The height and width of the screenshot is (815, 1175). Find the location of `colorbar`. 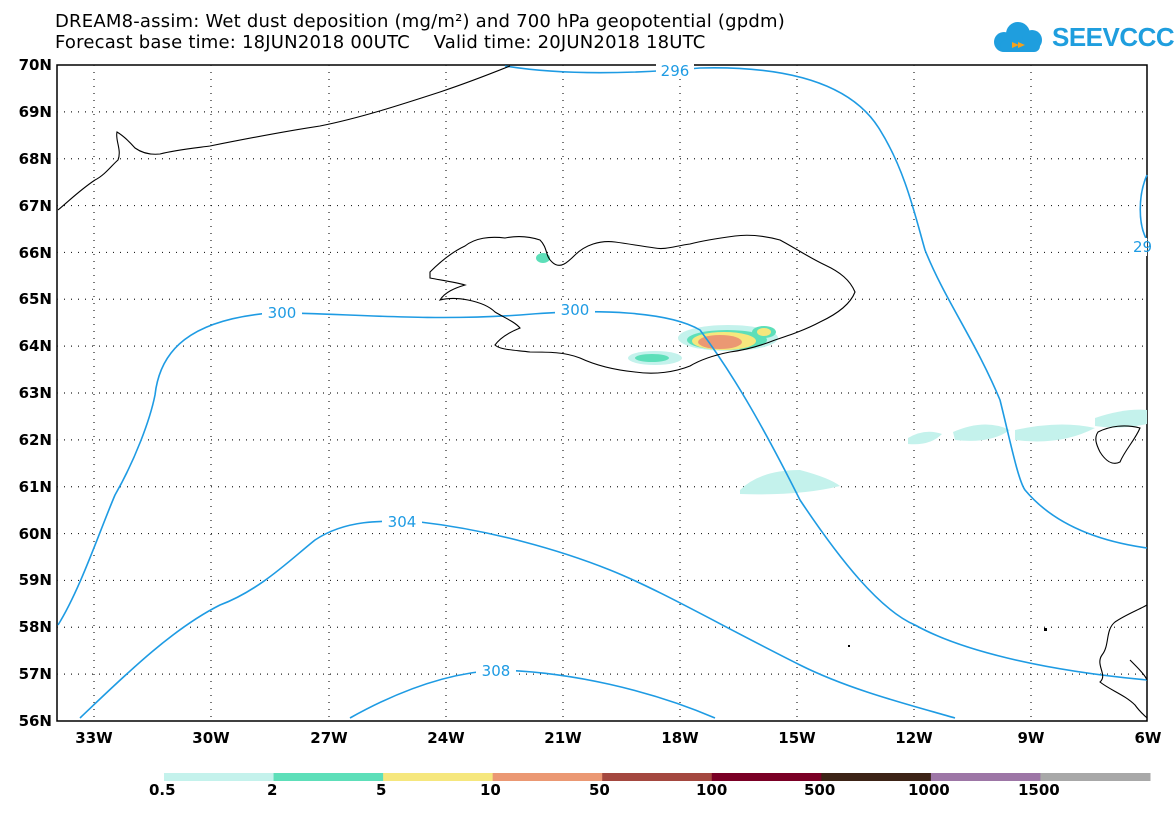

colorbar is located at coordinates (657, 777).